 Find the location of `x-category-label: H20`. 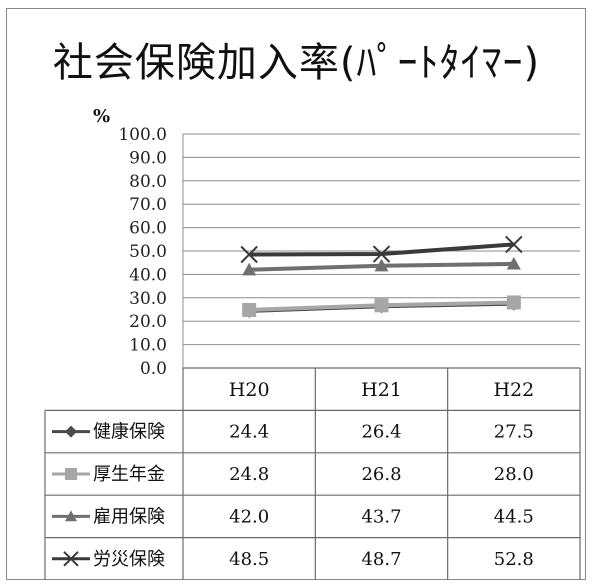

x-category-label: H20 is located at coordinates (249, 390).